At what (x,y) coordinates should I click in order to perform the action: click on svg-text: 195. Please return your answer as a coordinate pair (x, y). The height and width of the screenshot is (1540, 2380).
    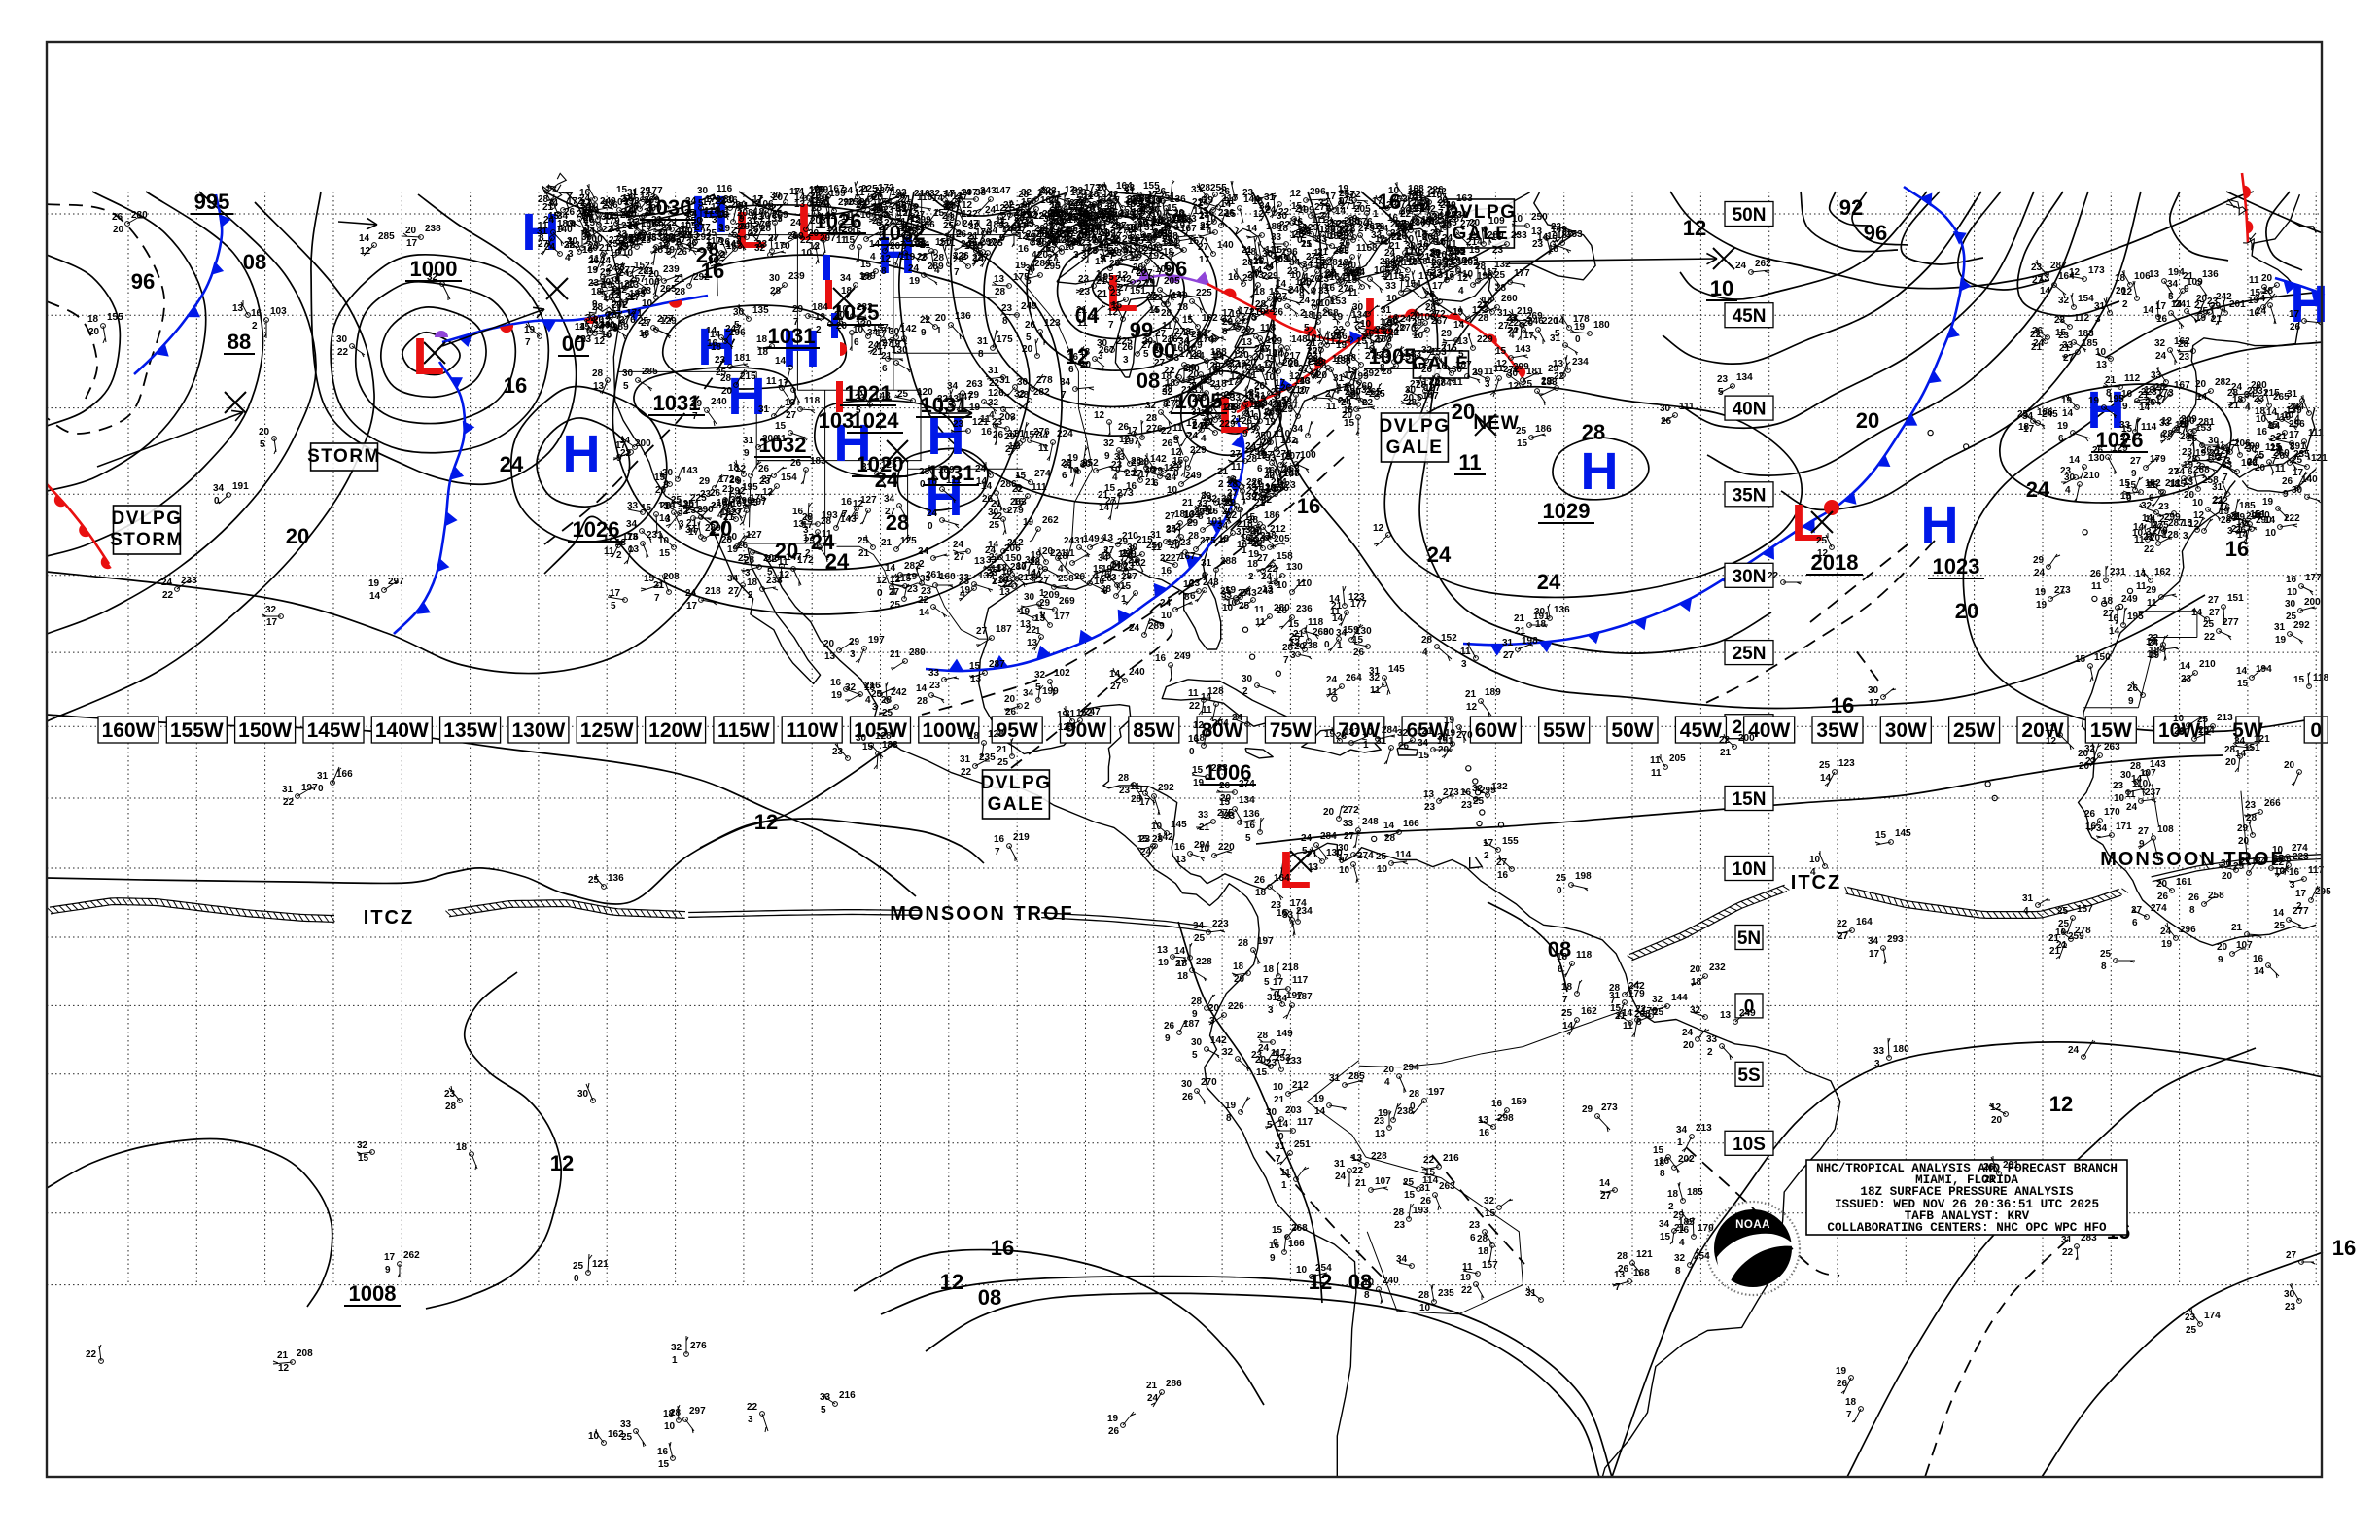
    Looking at the image, I should click on (2135, 617).